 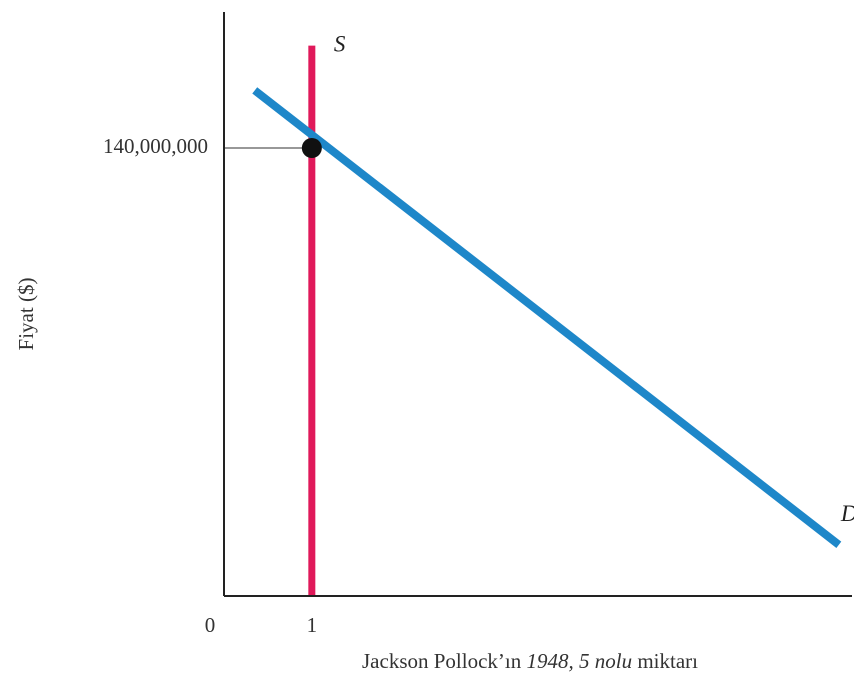 I want to click on y-tick-label-140000000: 140,000,000, so click(x=155, y=146).